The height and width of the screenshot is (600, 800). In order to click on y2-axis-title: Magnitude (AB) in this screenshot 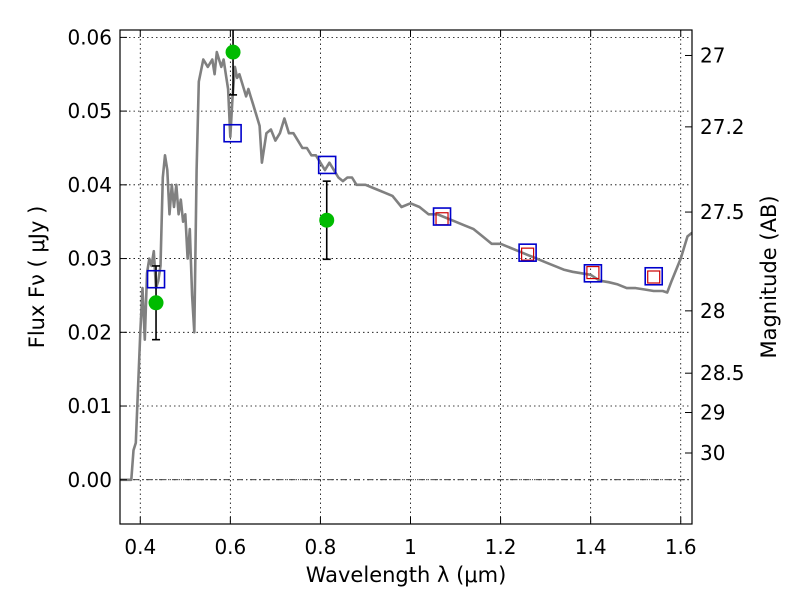, I will do `click(769, 276)`.